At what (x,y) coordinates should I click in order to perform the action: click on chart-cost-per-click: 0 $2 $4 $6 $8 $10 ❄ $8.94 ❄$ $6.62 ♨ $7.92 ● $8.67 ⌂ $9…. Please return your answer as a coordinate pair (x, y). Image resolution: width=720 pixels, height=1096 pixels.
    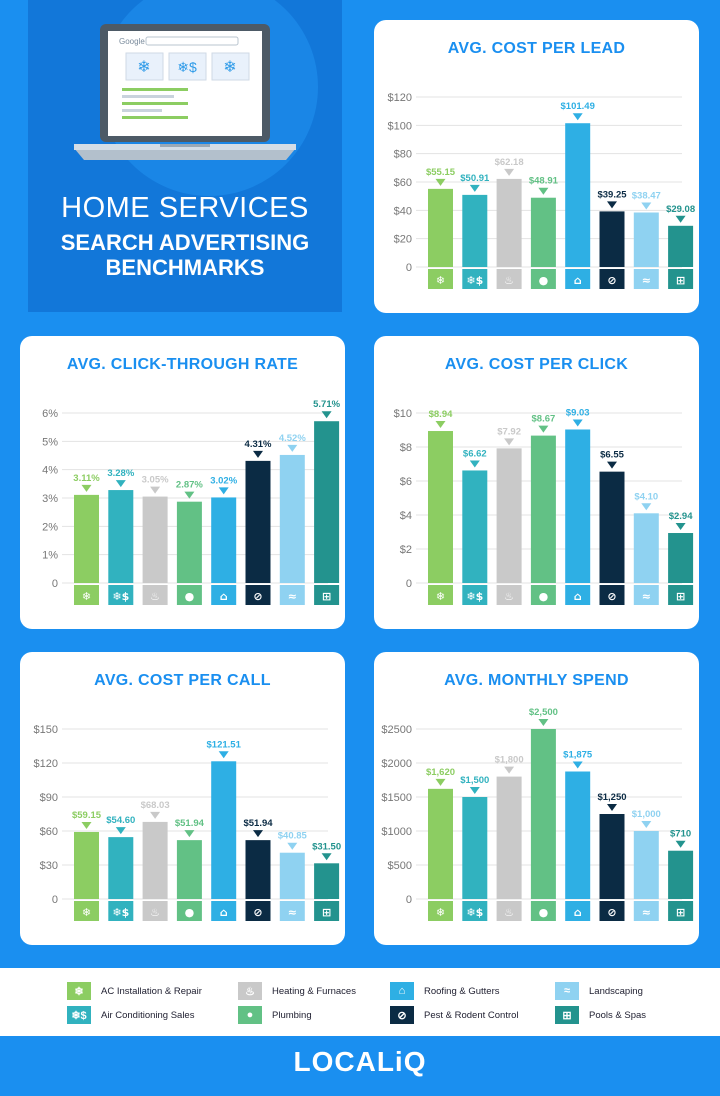
    Looking at the image, I should click on (544, 506).